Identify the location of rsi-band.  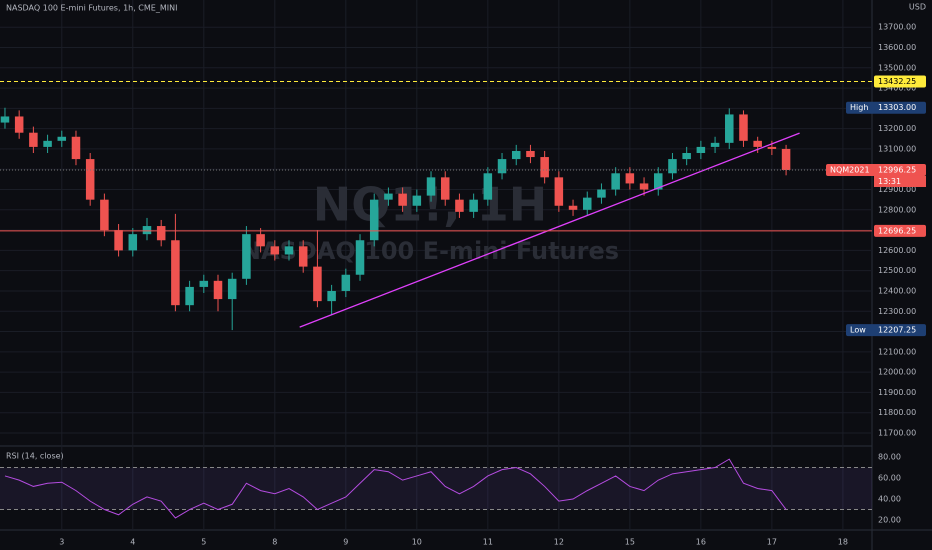
(436, 488).